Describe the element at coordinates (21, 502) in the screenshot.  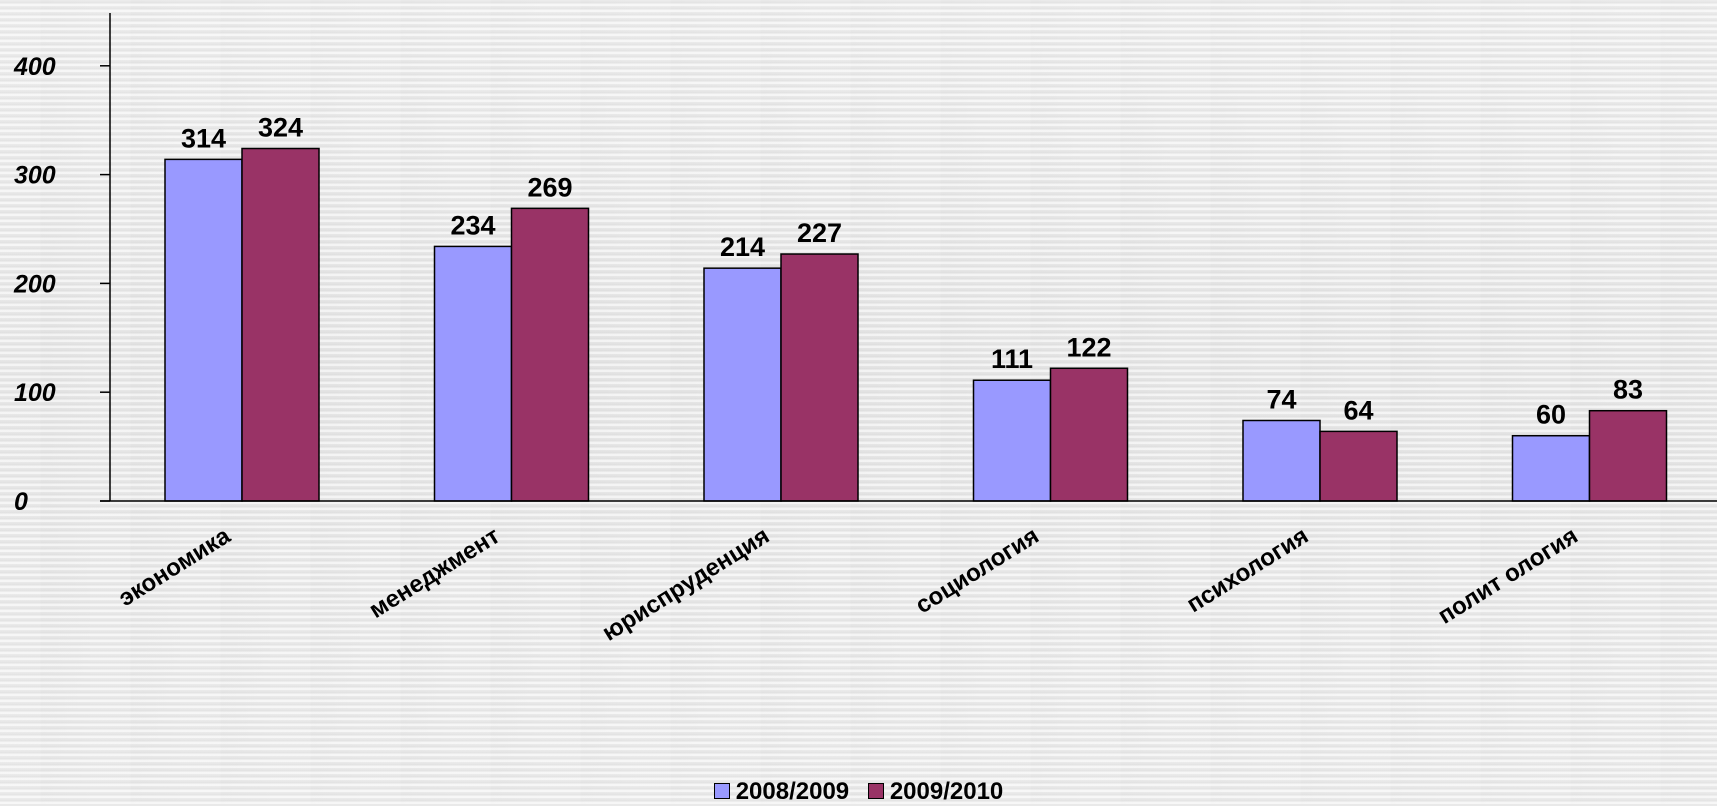
I see `y-tick-label-1: 0` at that location.